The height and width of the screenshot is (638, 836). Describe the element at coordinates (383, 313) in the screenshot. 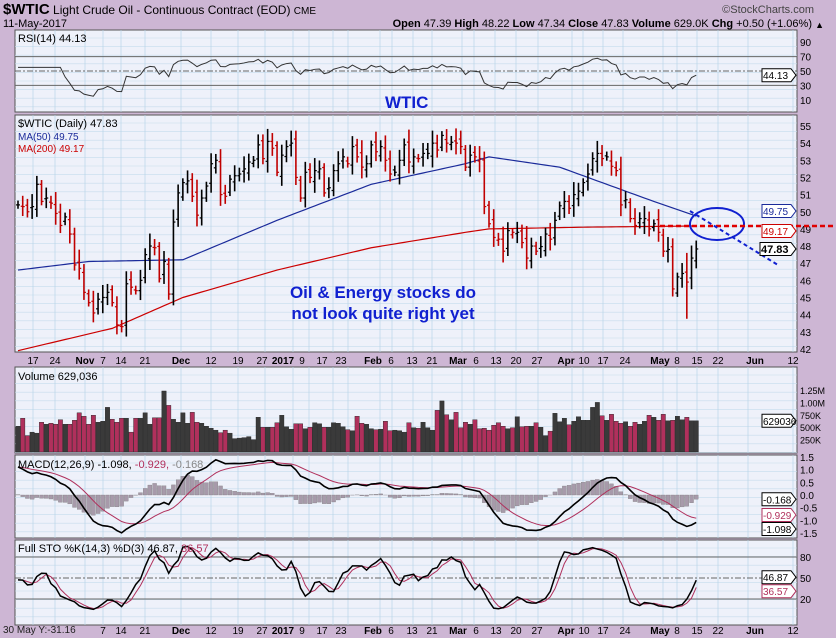

I see `annotation-comment-2: not look quite right yet` at that location.